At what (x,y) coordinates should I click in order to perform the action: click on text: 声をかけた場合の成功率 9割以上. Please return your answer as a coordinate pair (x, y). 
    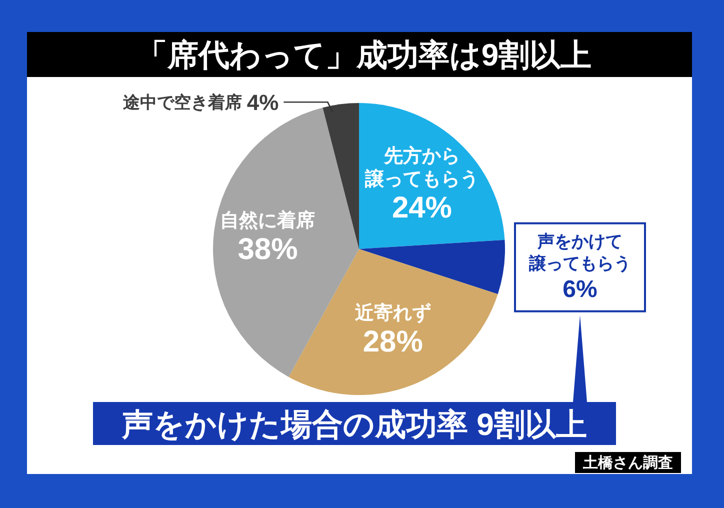
    Looking at the image, I should click on (354, 424).